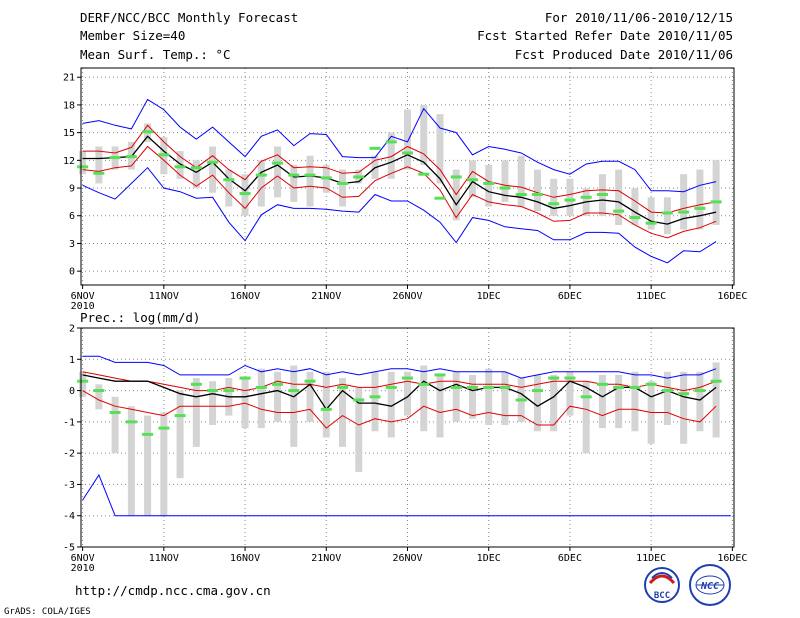  Describe the element at coordinates (489, 296) in the screenshot. I see `temp-xtick-label: 1DEC` at that location.